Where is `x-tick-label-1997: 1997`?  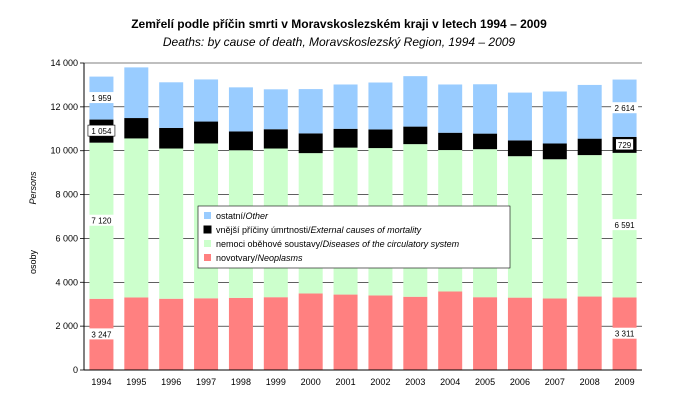
x-tick-label-1997: 1997 is located at coordinates (206, 382).